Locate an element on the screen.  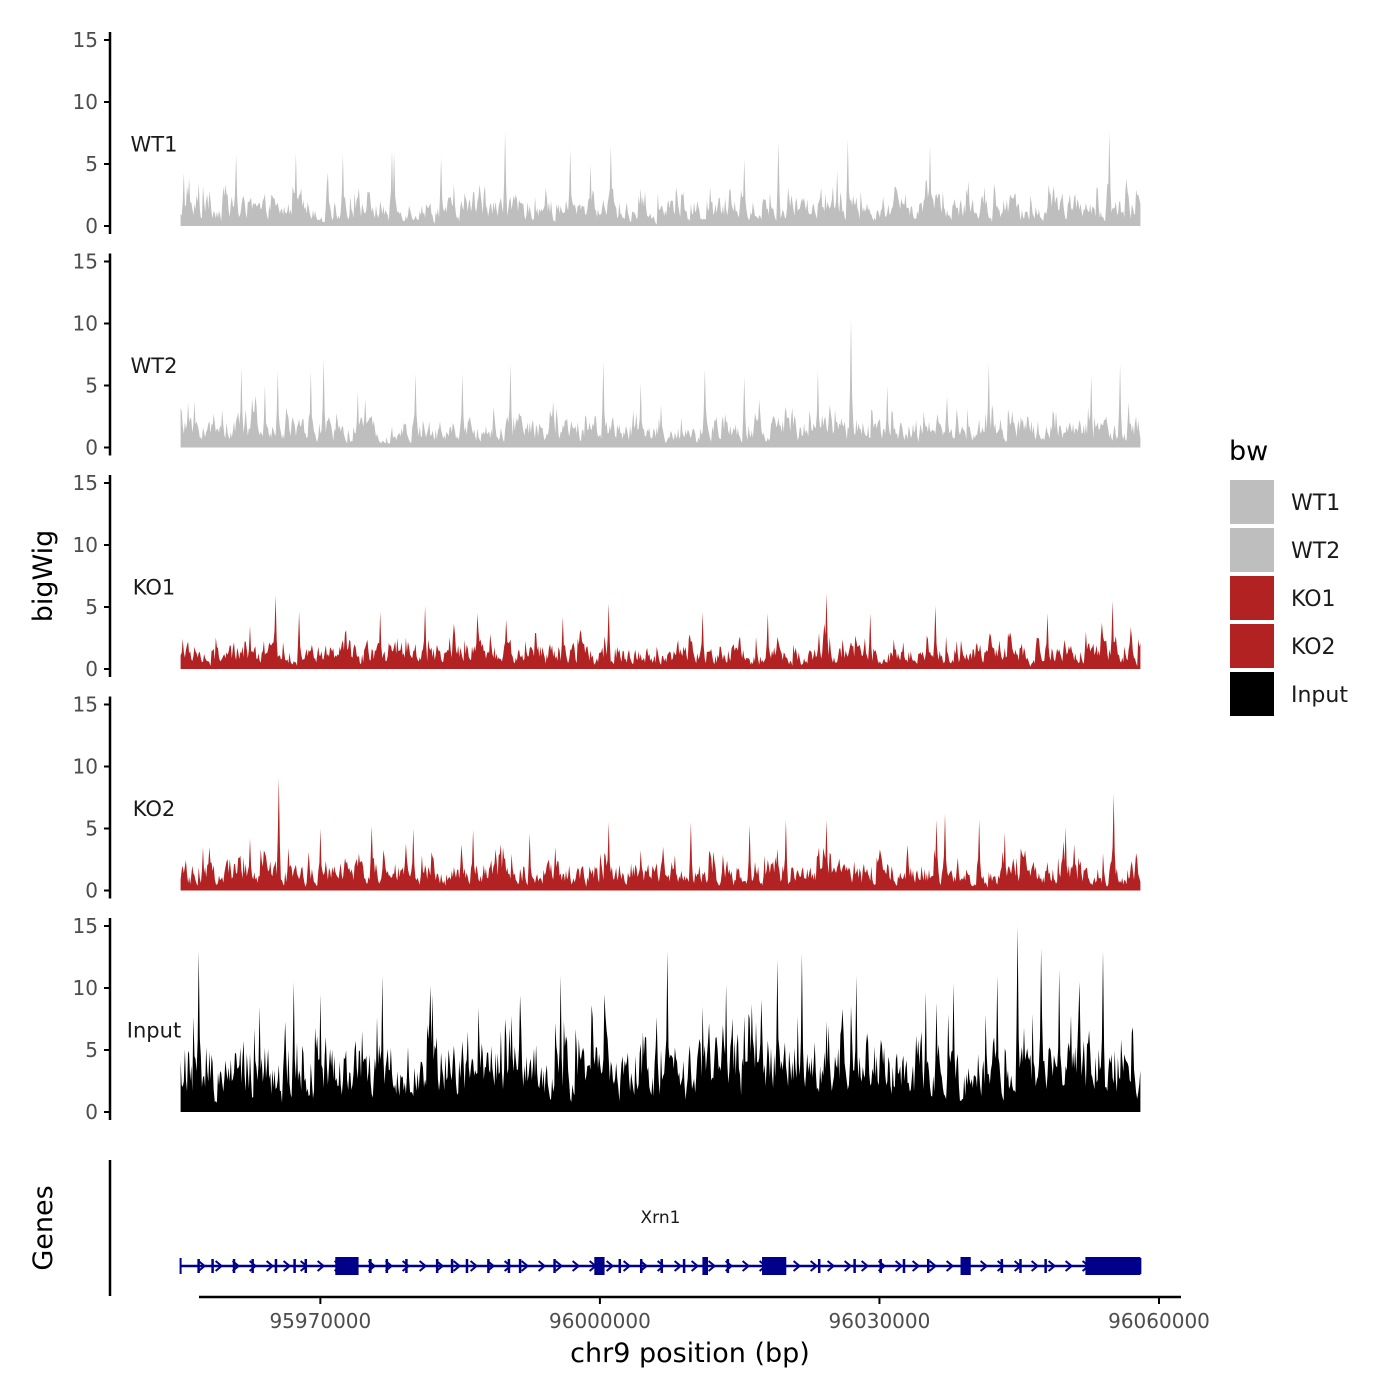
y-axis-title: bigWig is located at coordinates (43, 576).